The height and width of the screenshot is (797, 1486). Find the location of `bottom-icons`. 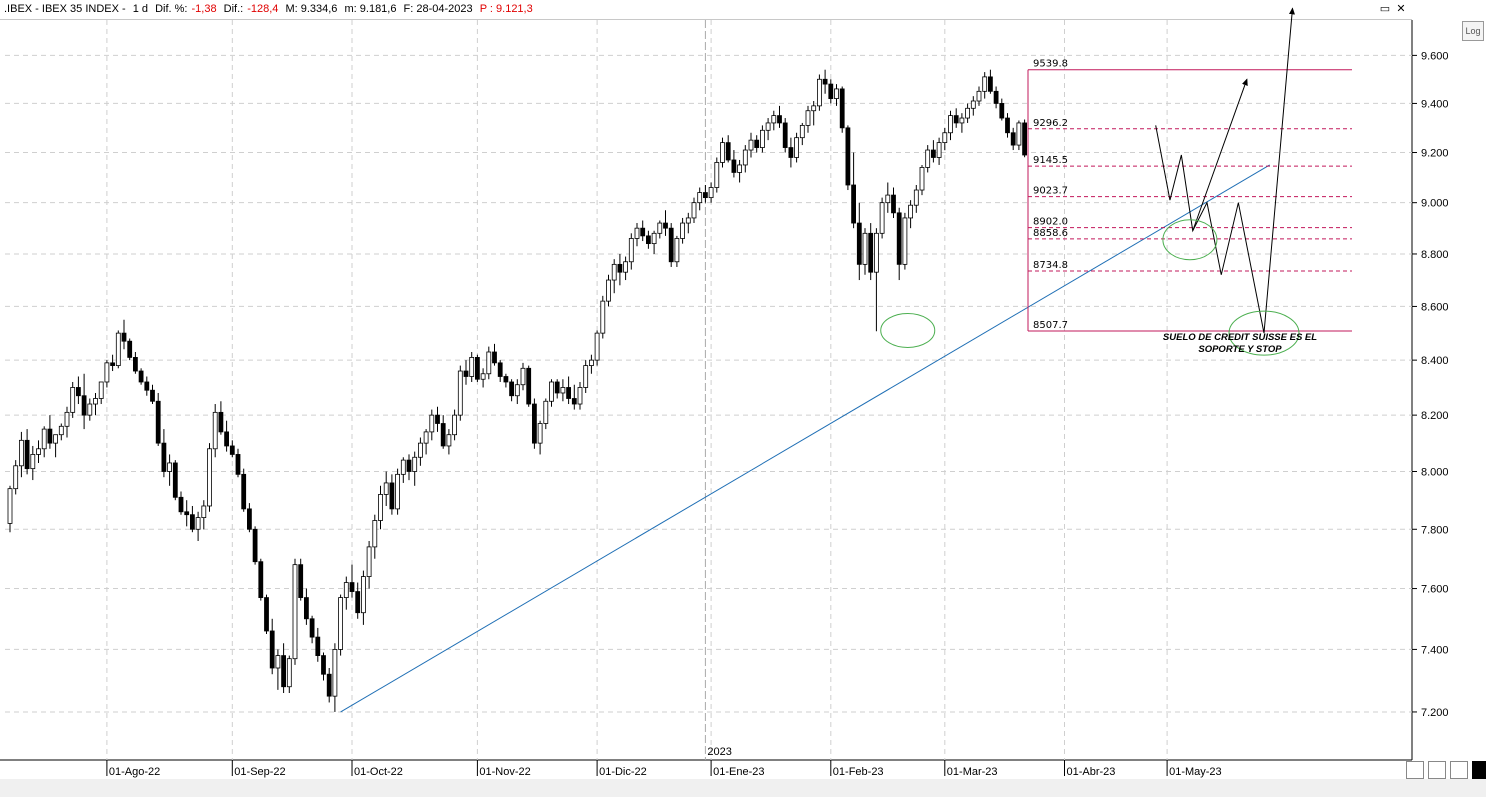

bottom-icons is located at coordinates (1446, 770).